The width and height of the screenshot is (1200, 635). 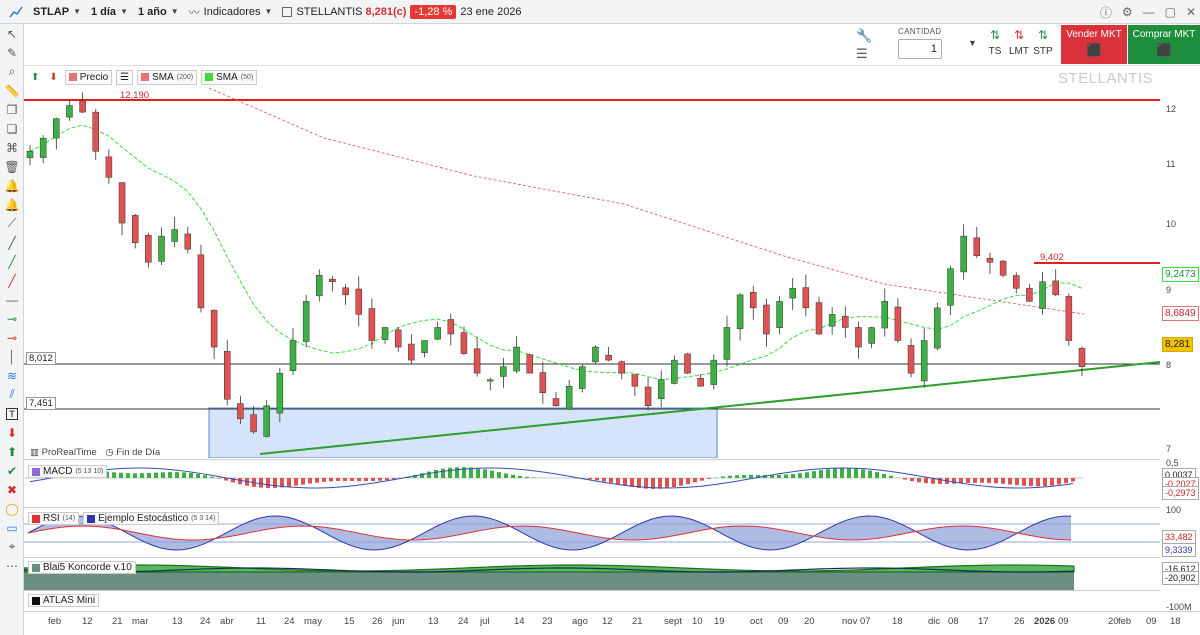 What do you see at coordinates (1164, 44) in the screenshot?
I see `buy-market-button: Comprar MKT ⬛` at bounding box center [1164, 44].